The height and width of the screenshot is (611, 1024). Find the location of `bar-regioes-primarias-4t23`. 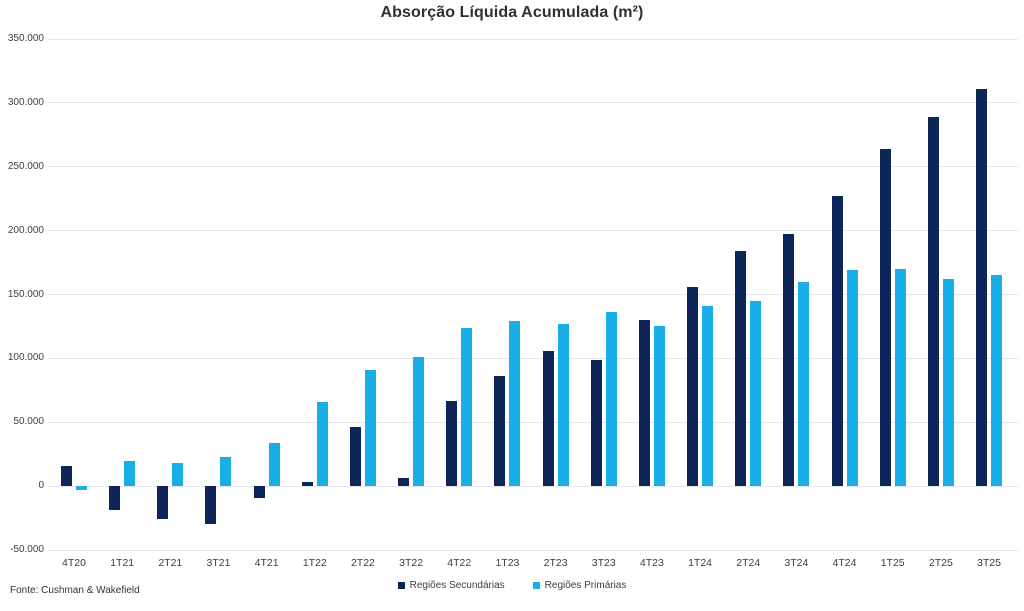

bar-regioes-primarias-4t23 is located at coordinates (659, 406).